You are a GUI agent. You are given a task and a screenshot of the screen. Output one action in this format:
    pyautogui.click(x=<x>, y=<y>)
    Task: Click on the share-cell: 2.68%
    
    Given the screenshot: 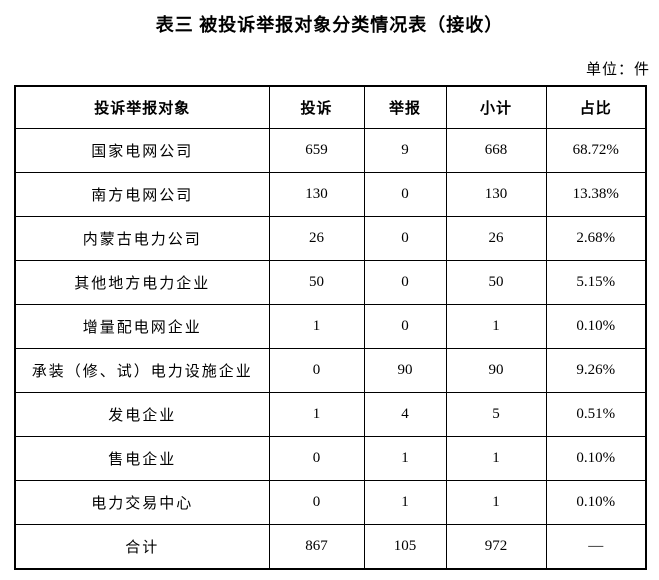 What is the action you would take?
    pyautogui.click(x=596, y=238)
    